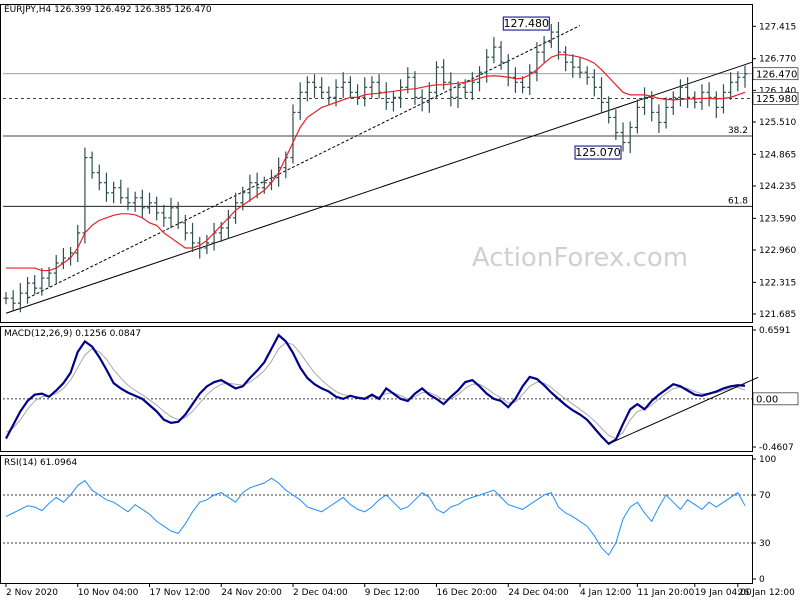 Image resolution: width=800 pixels, height=600 pixels. What do you see at coordinates (683, 410) in the screenshot?
I see `macd-trendline` at bounding box center [683, 410].